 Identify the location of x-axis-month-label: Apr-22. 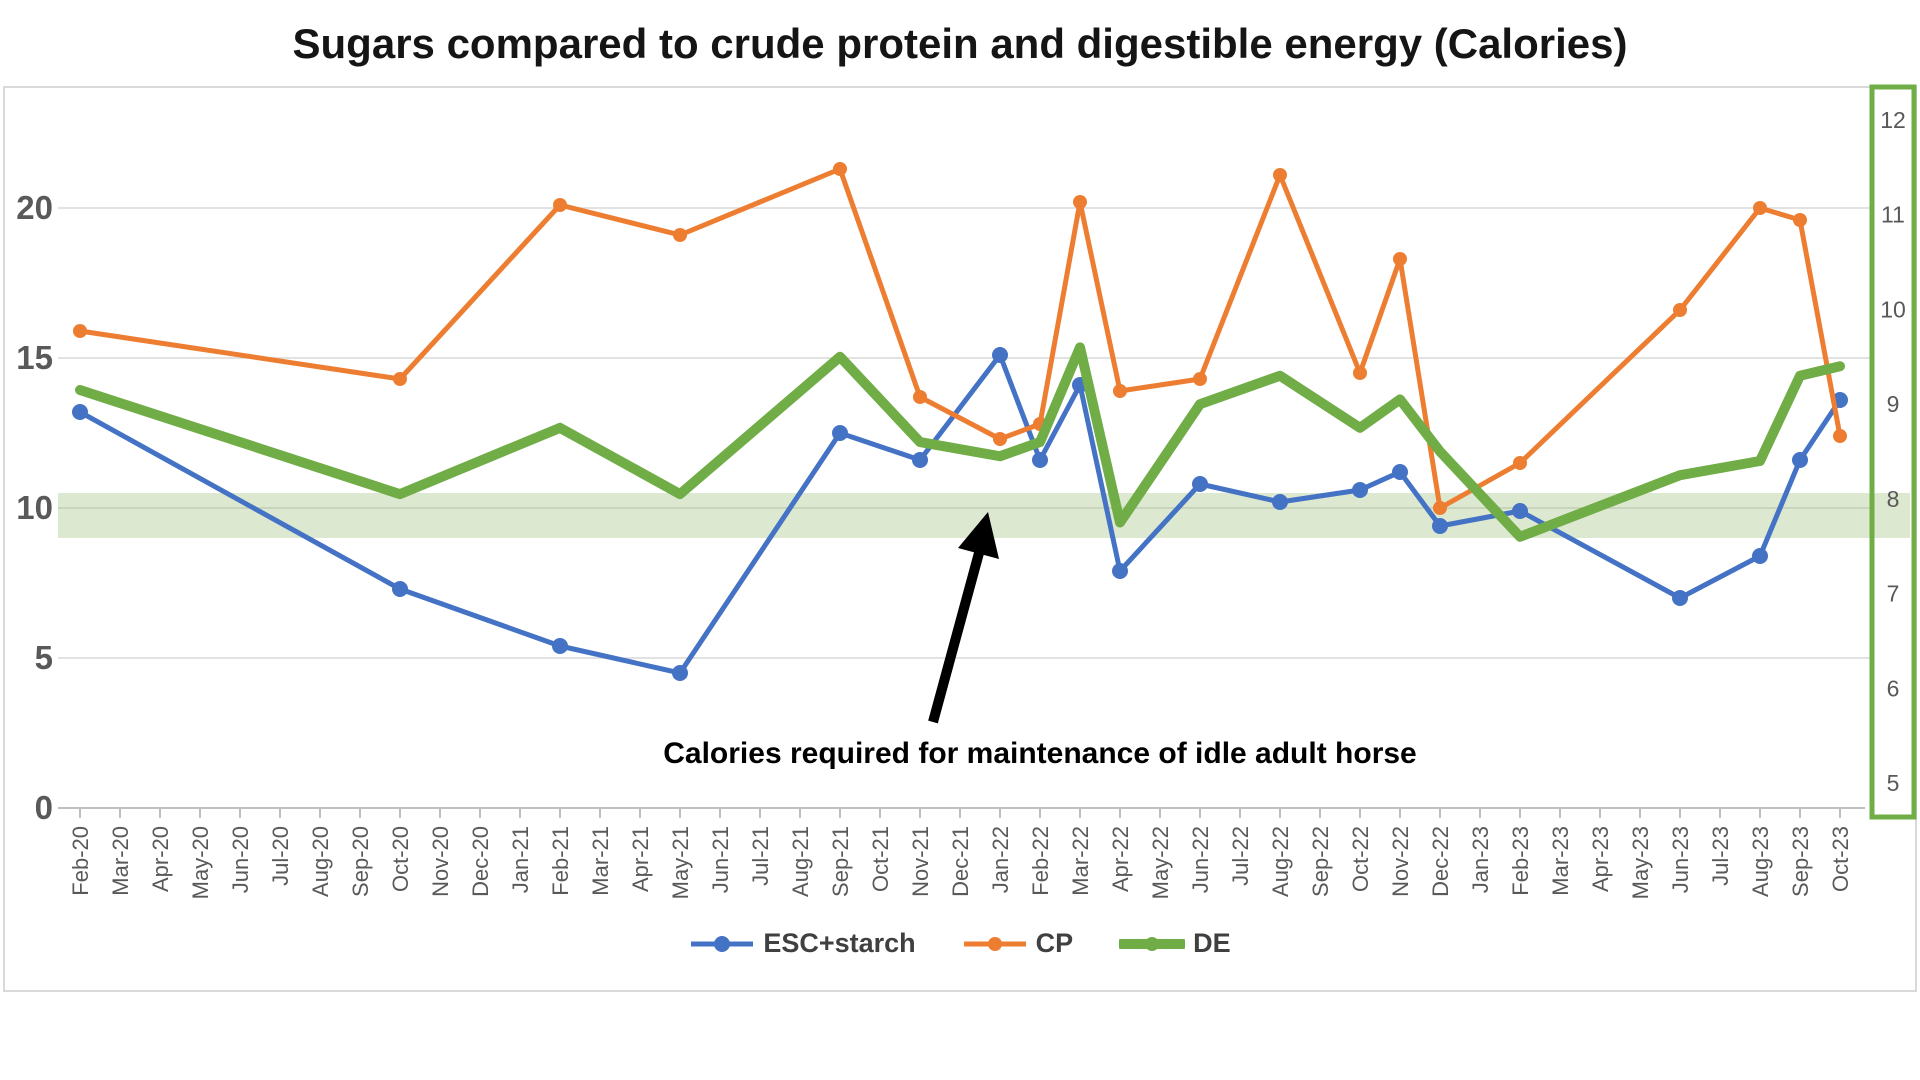
(1120, 859).